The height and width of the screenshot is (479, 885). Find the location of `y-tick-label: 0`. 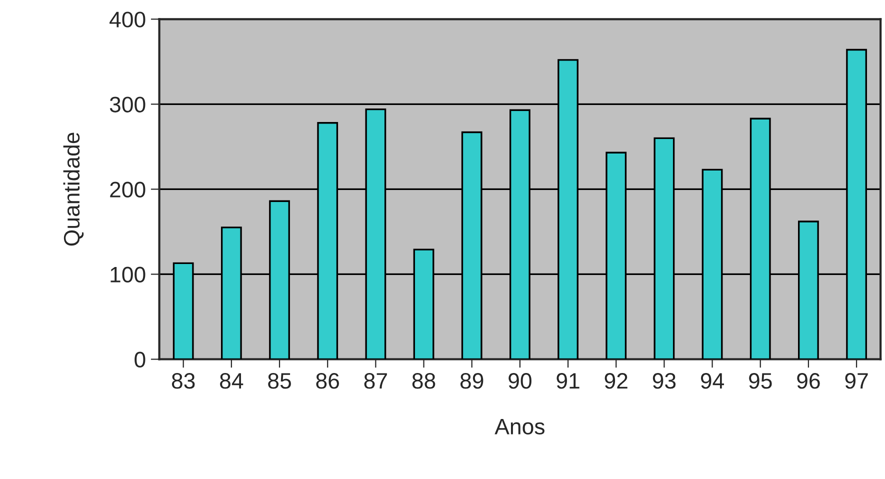

y-tick-label: 0 is located at coordinates (140, 360).